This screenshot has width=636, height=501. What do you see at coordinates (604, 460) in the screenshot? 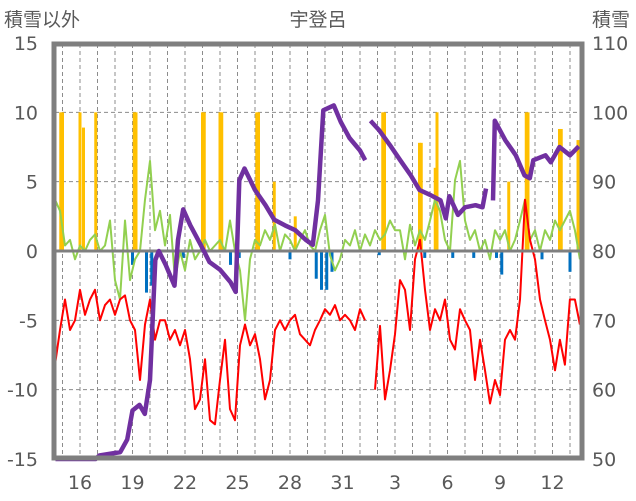
I see `y-right-tick-label: 50` at bounding box center [604, 460].